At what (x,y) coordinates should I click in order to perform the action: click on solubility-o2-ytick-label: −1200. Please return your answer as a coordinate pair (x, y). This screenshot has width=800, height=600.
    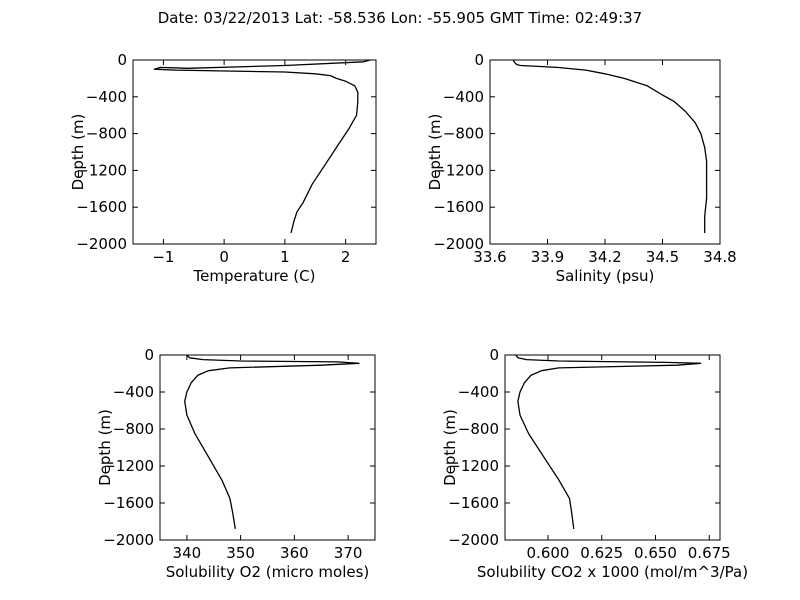
    Looking at the image, I should click on (128, 466).